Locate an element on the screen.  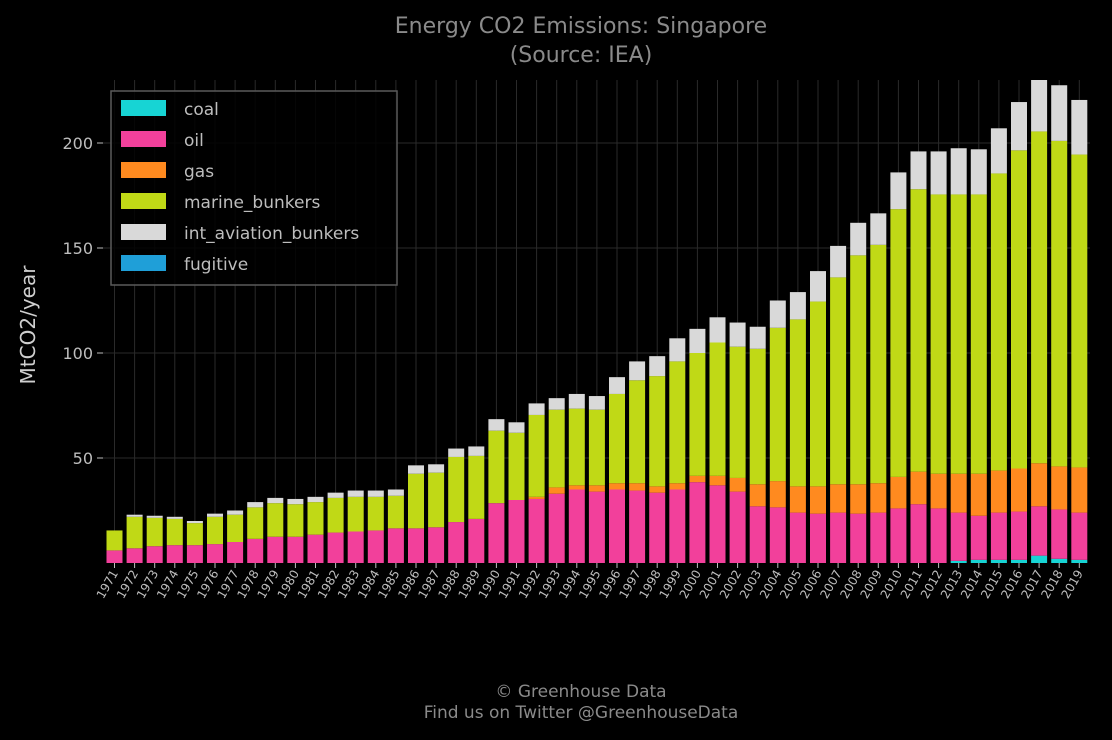
bar-marine_bunkers-1993 is located at coordinates (556, 448).